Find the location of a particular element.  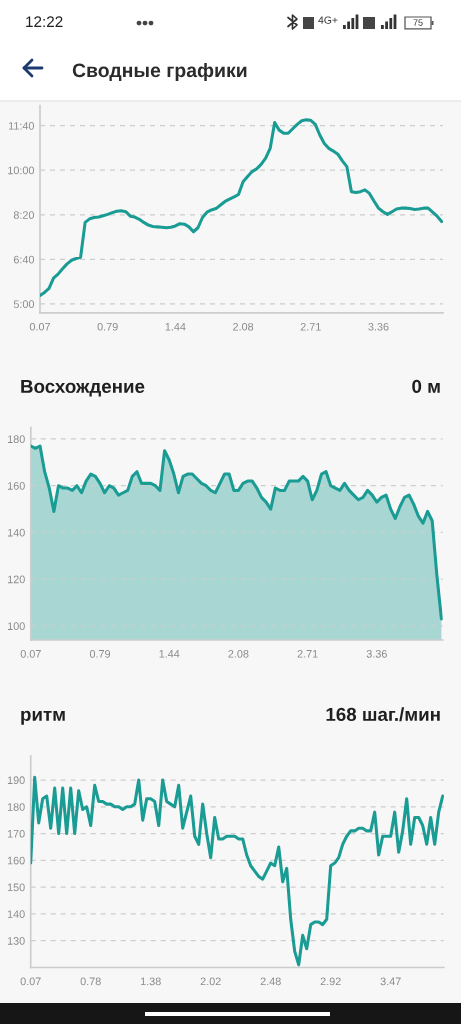

x-tick-label: 3.47 is located at coordinates (390, 981).